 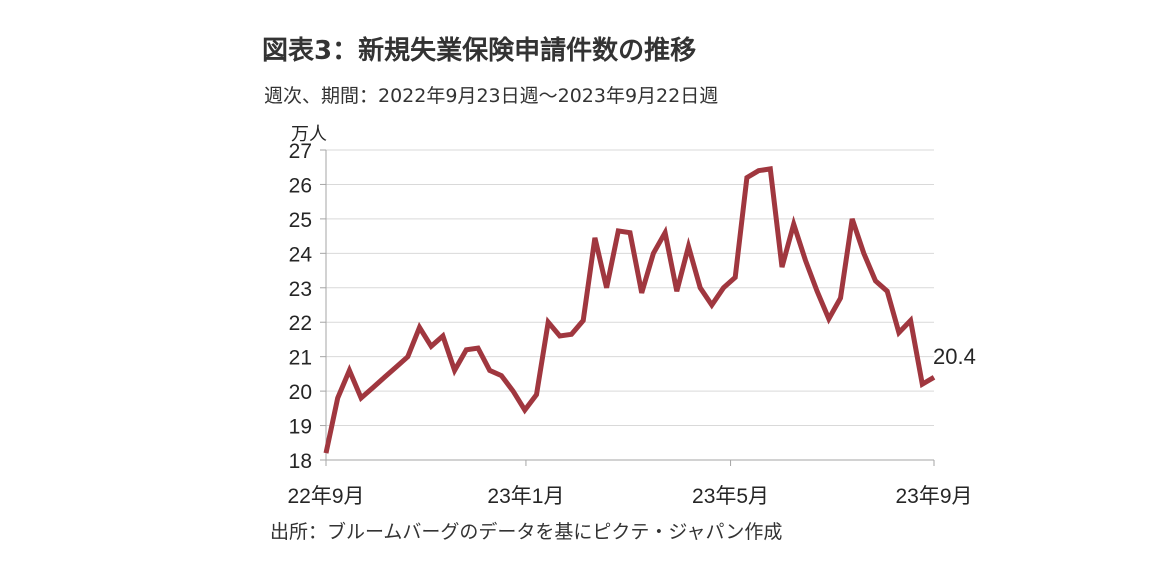 I want to click on y-tick-label: 25, so click(x=300, y=220).